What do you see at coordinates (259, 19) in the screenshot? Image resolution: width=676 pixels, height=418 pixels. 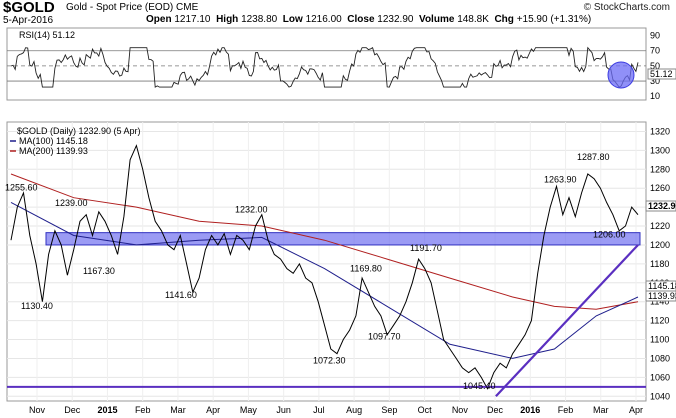 I see `high-value: 1238.80` at bounding box center [259, 19].